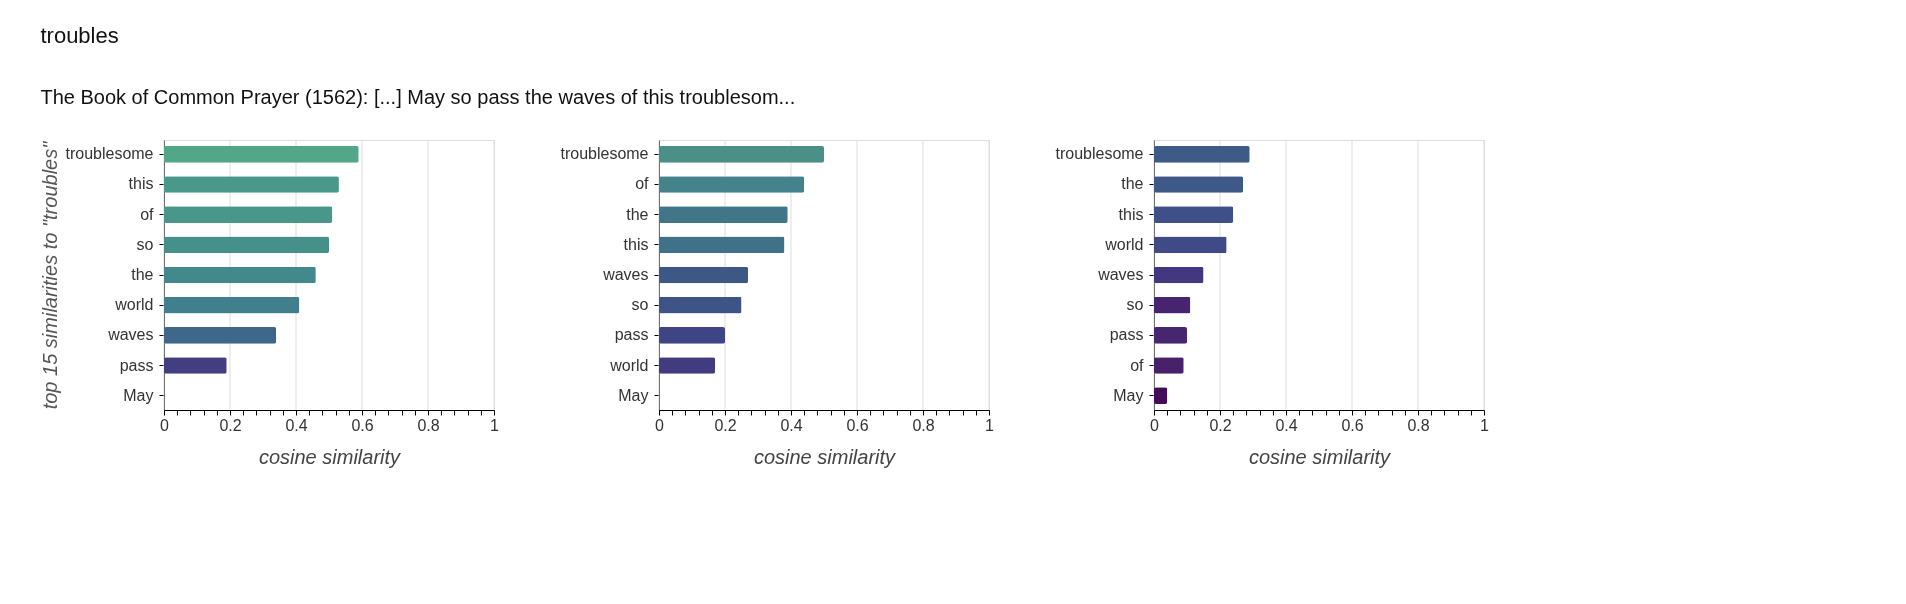 The width and height of the screenshot is (1906, 604). What do you see at coordinates (50, 275) in the screenshot?
I see `y-axis-title: top 15 similarities to "troubles"` at bounding box center [50, 275].